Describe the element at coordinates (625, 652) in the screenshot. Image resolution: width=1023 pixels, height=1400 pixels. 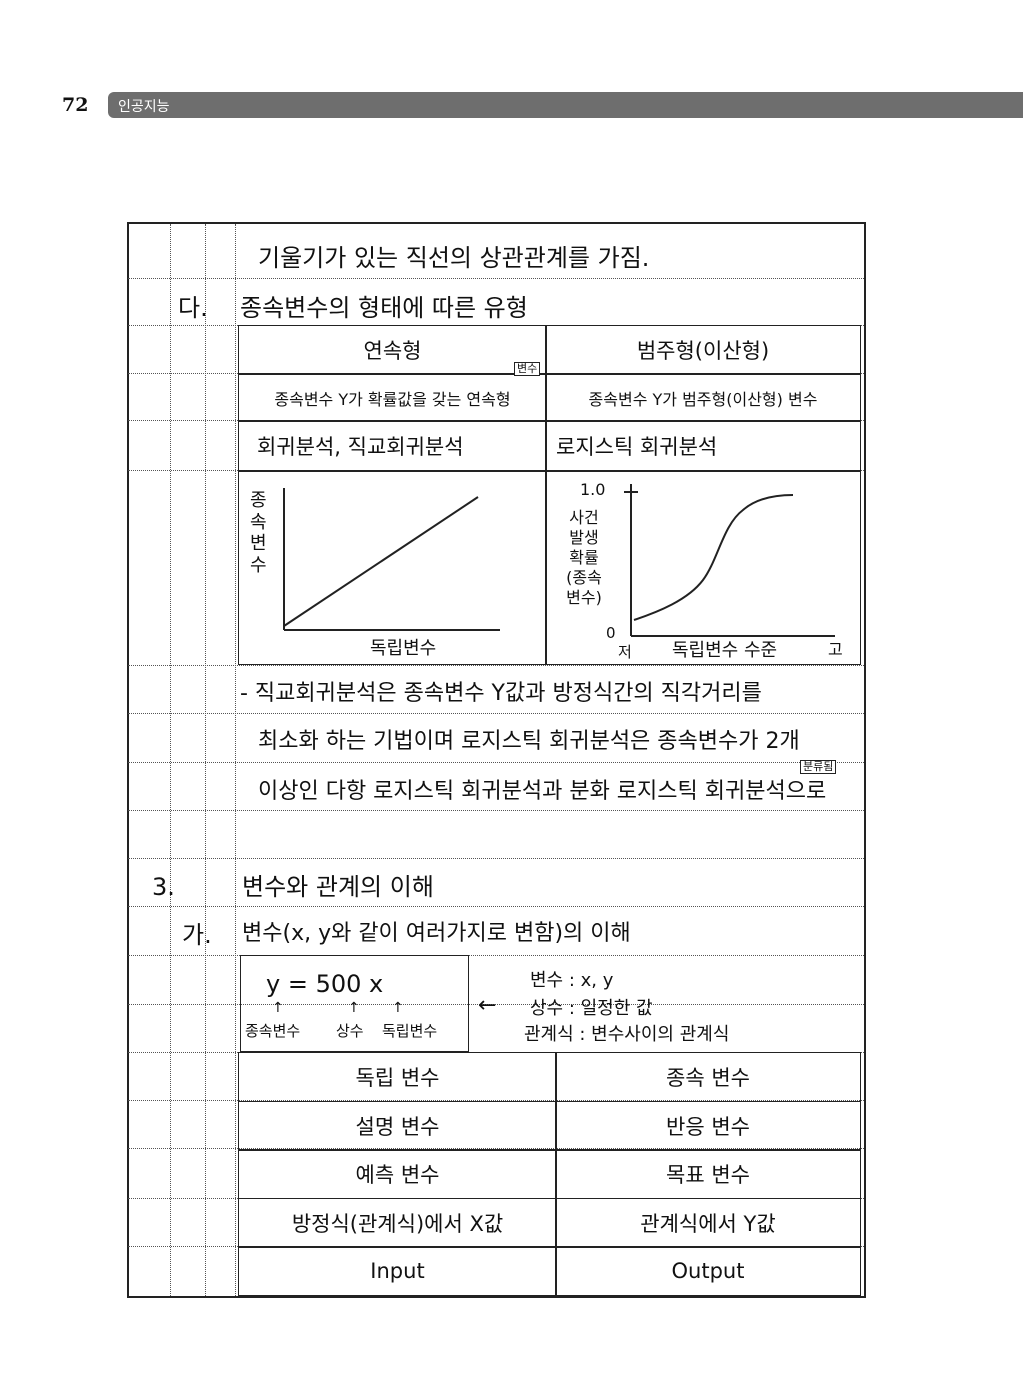
I see `y-low-label: 저` at that location.